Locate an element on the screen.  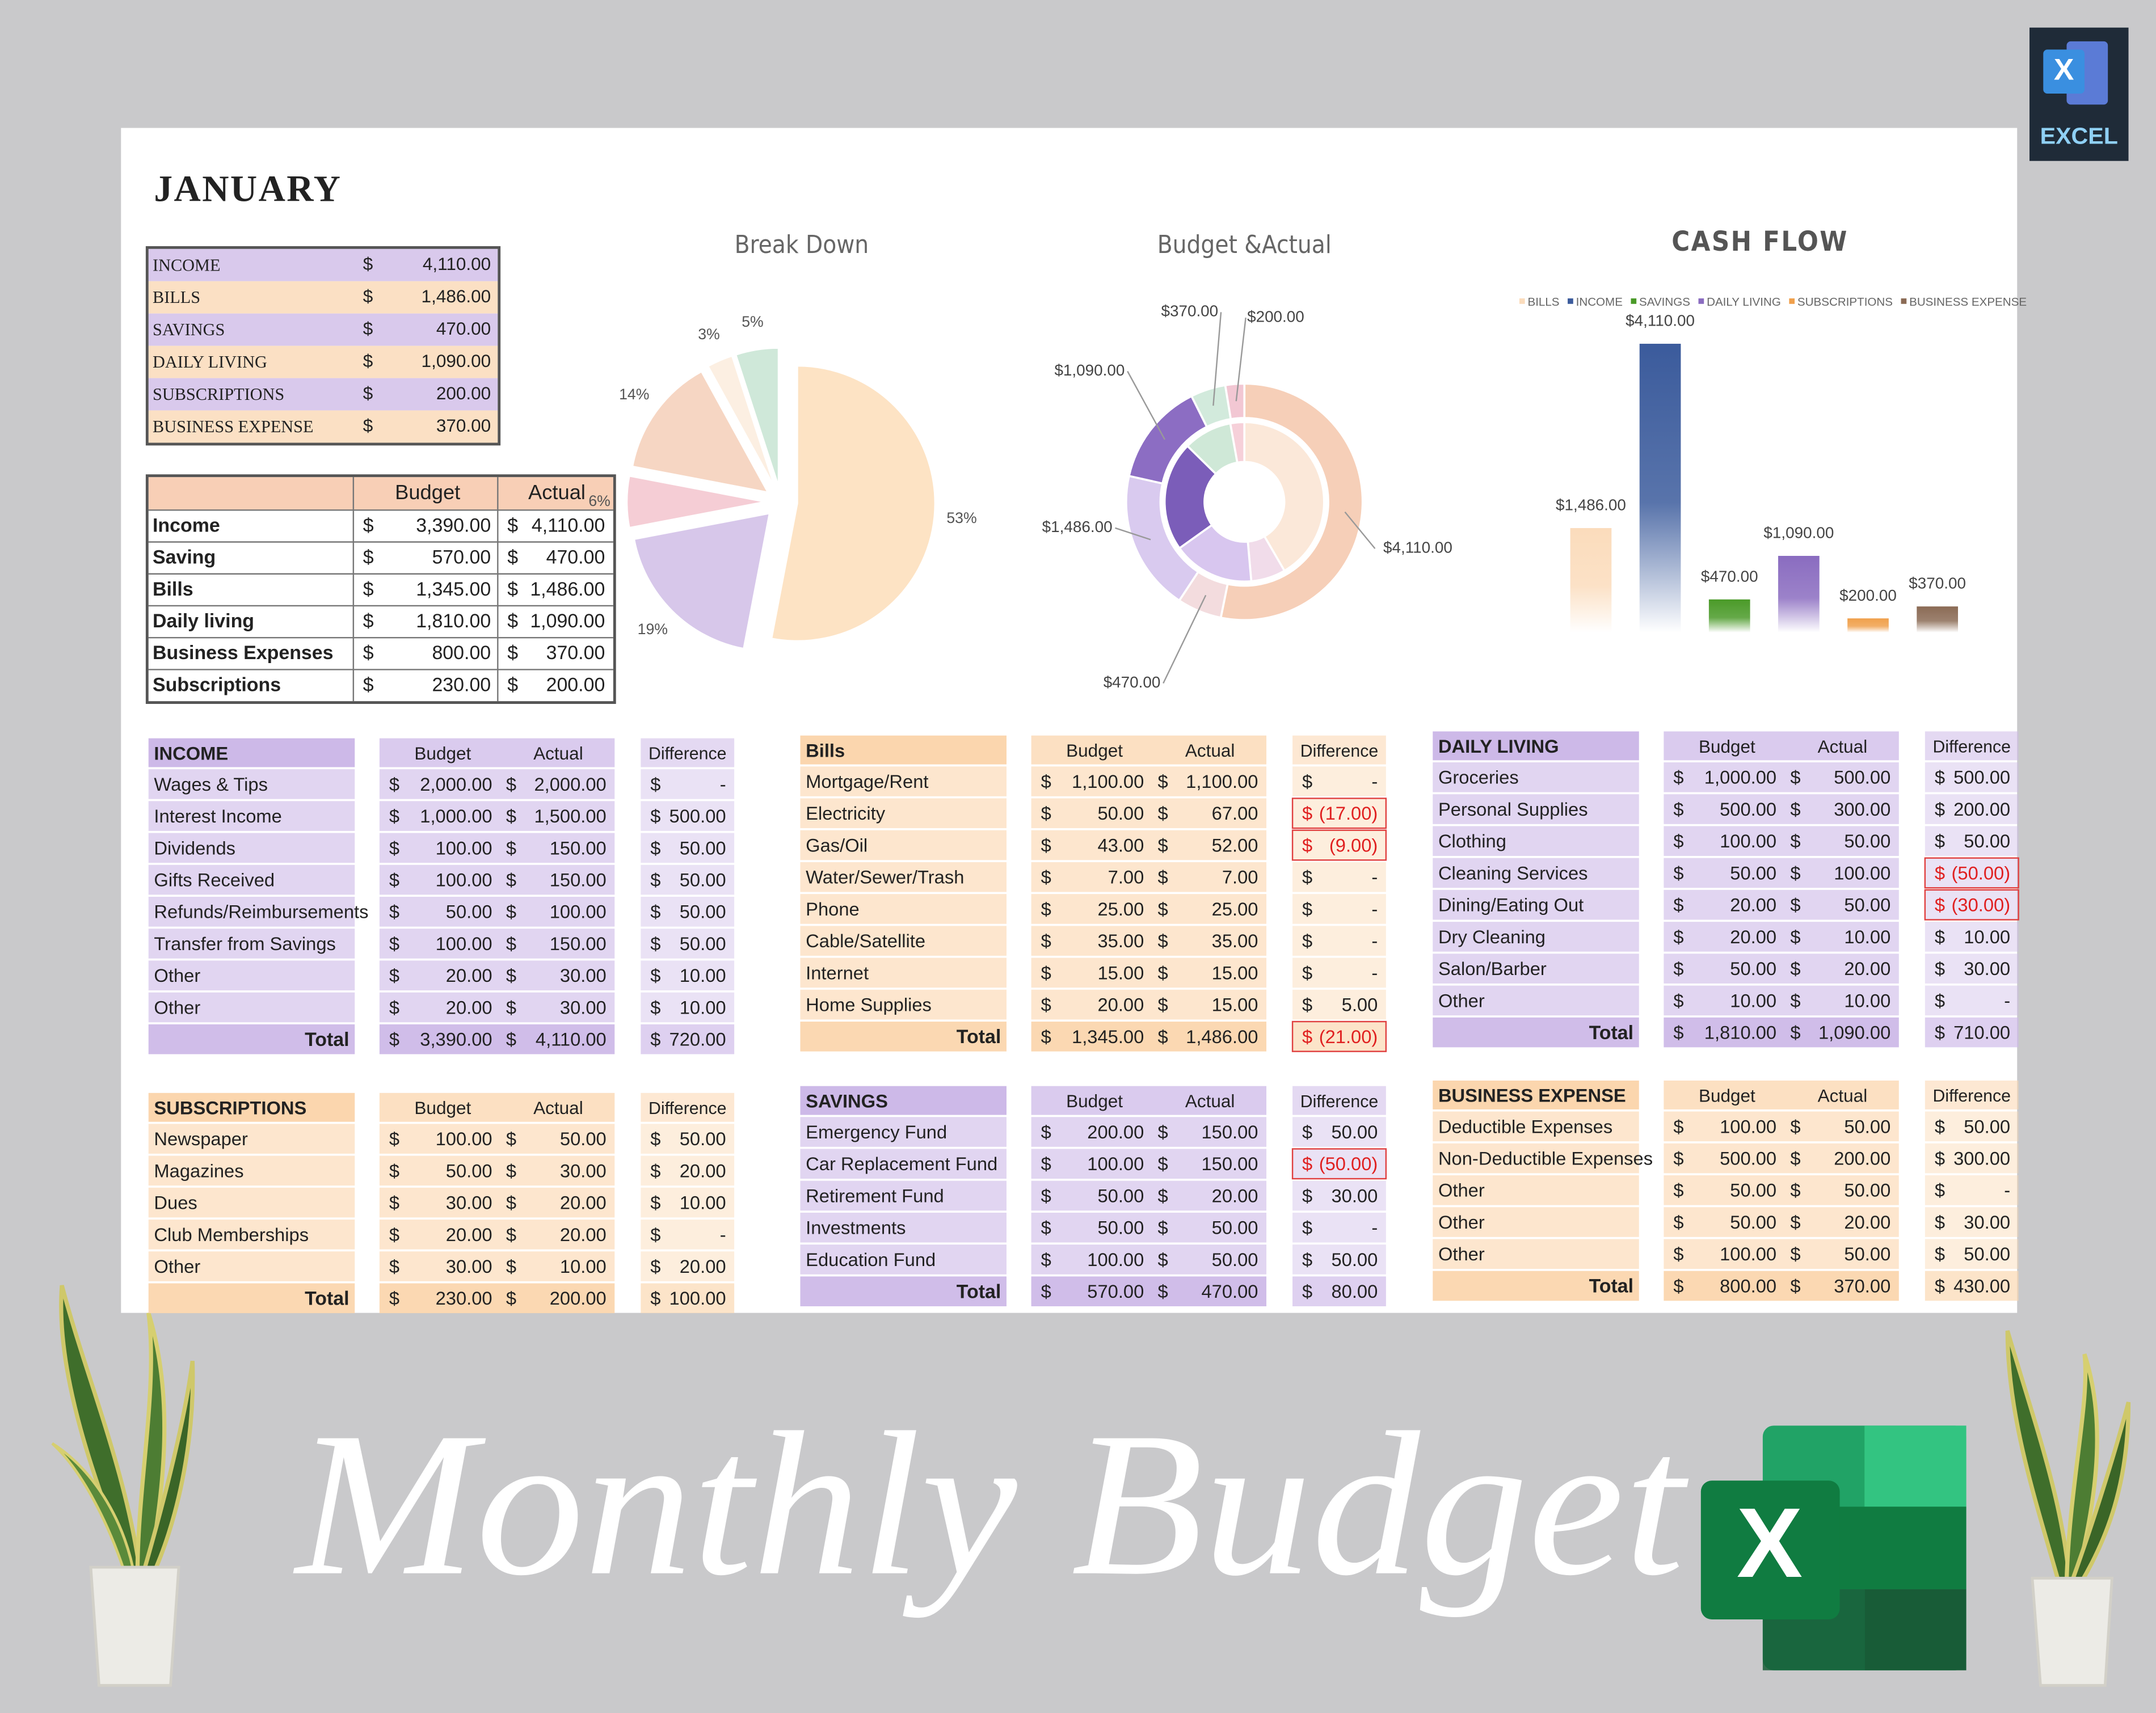
difference-amount: 50.00 is located at coordinates (703, 847).